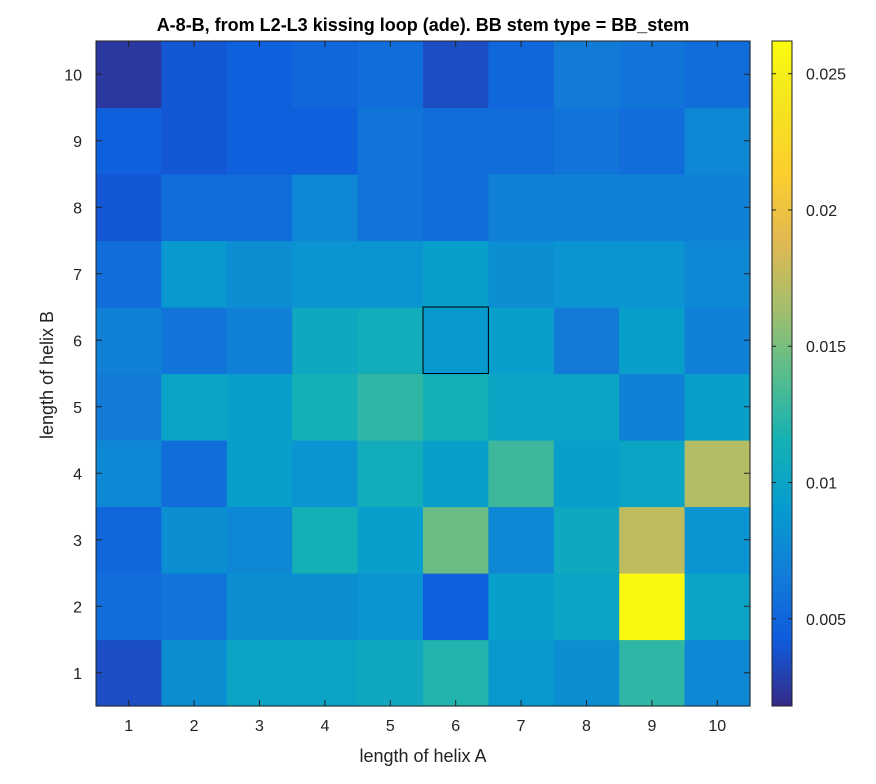  What do you see at coordinates (77, 208) in the screenshot?
I see `y-tick-label: 8` at bounding box center [77, 208].